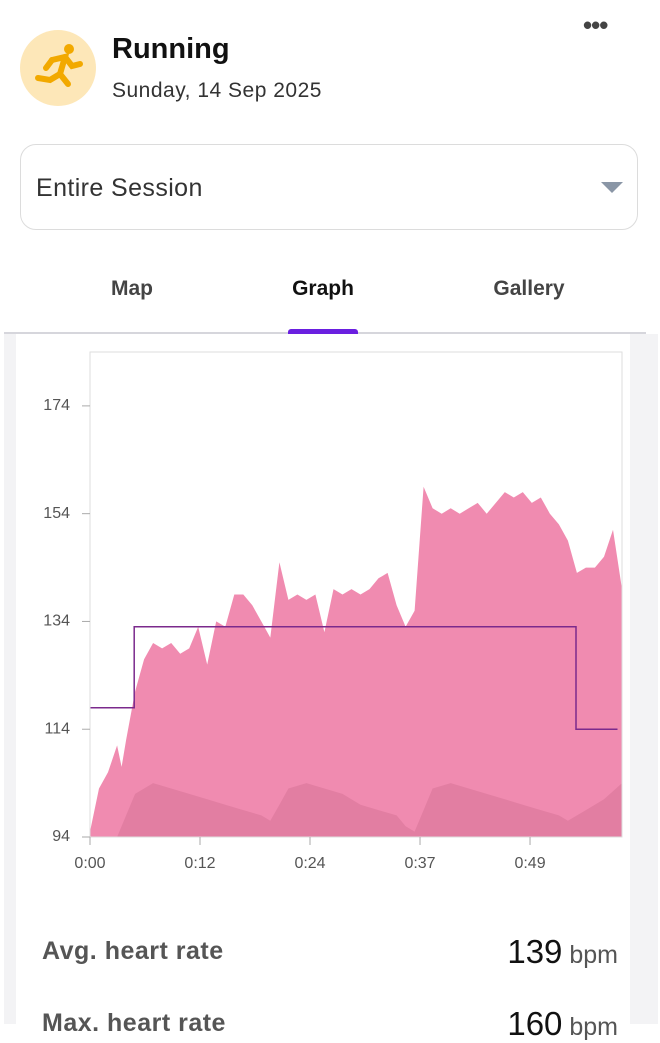 The width and height of the screenshot is (660, 1043). What do you see at coordinates (354, 678) in the screenshot?
I see `line` at bounding box center [354, 678].